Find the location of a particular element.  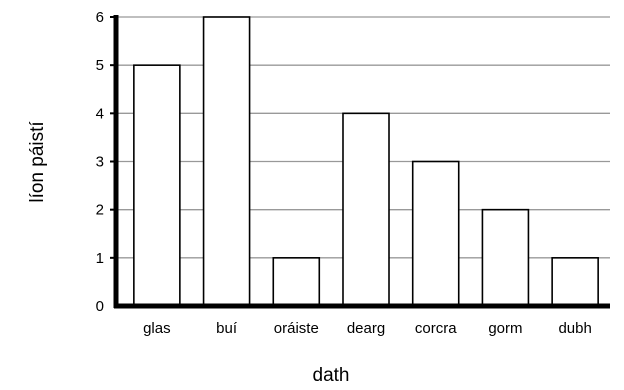

x-tick-label: corcra is located at coordinates (436, 328).